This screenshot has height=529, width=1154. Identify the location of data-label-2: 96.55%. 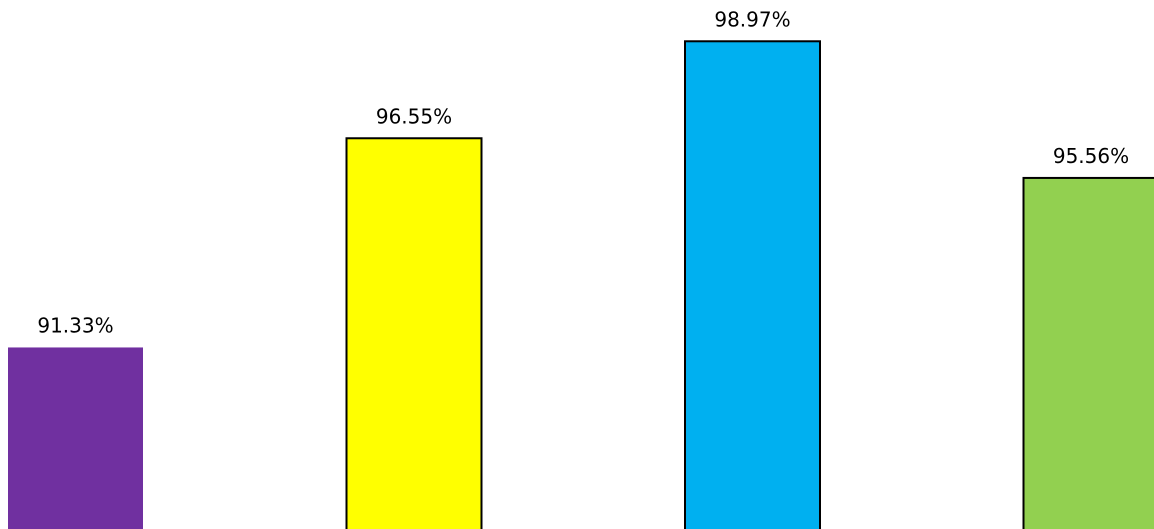
(414, 116).